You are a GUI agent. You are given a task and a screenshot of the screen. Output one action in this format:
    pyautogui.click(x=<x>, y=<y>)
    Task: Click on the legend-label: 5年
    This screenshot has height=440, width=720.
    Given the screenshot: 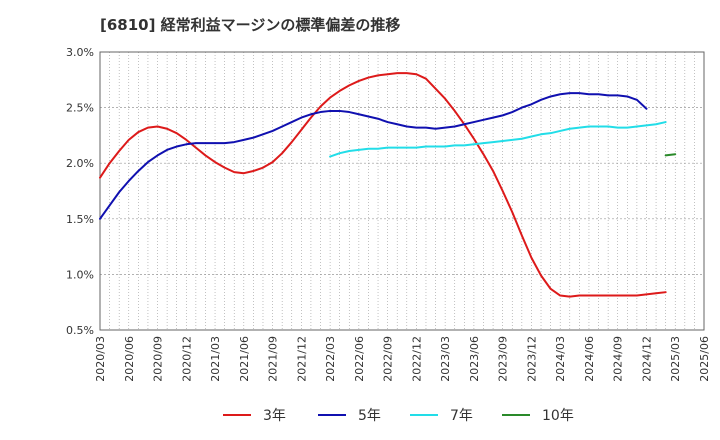 What is the action you would take?
    pyautogui.click(x=369, y=416)
    